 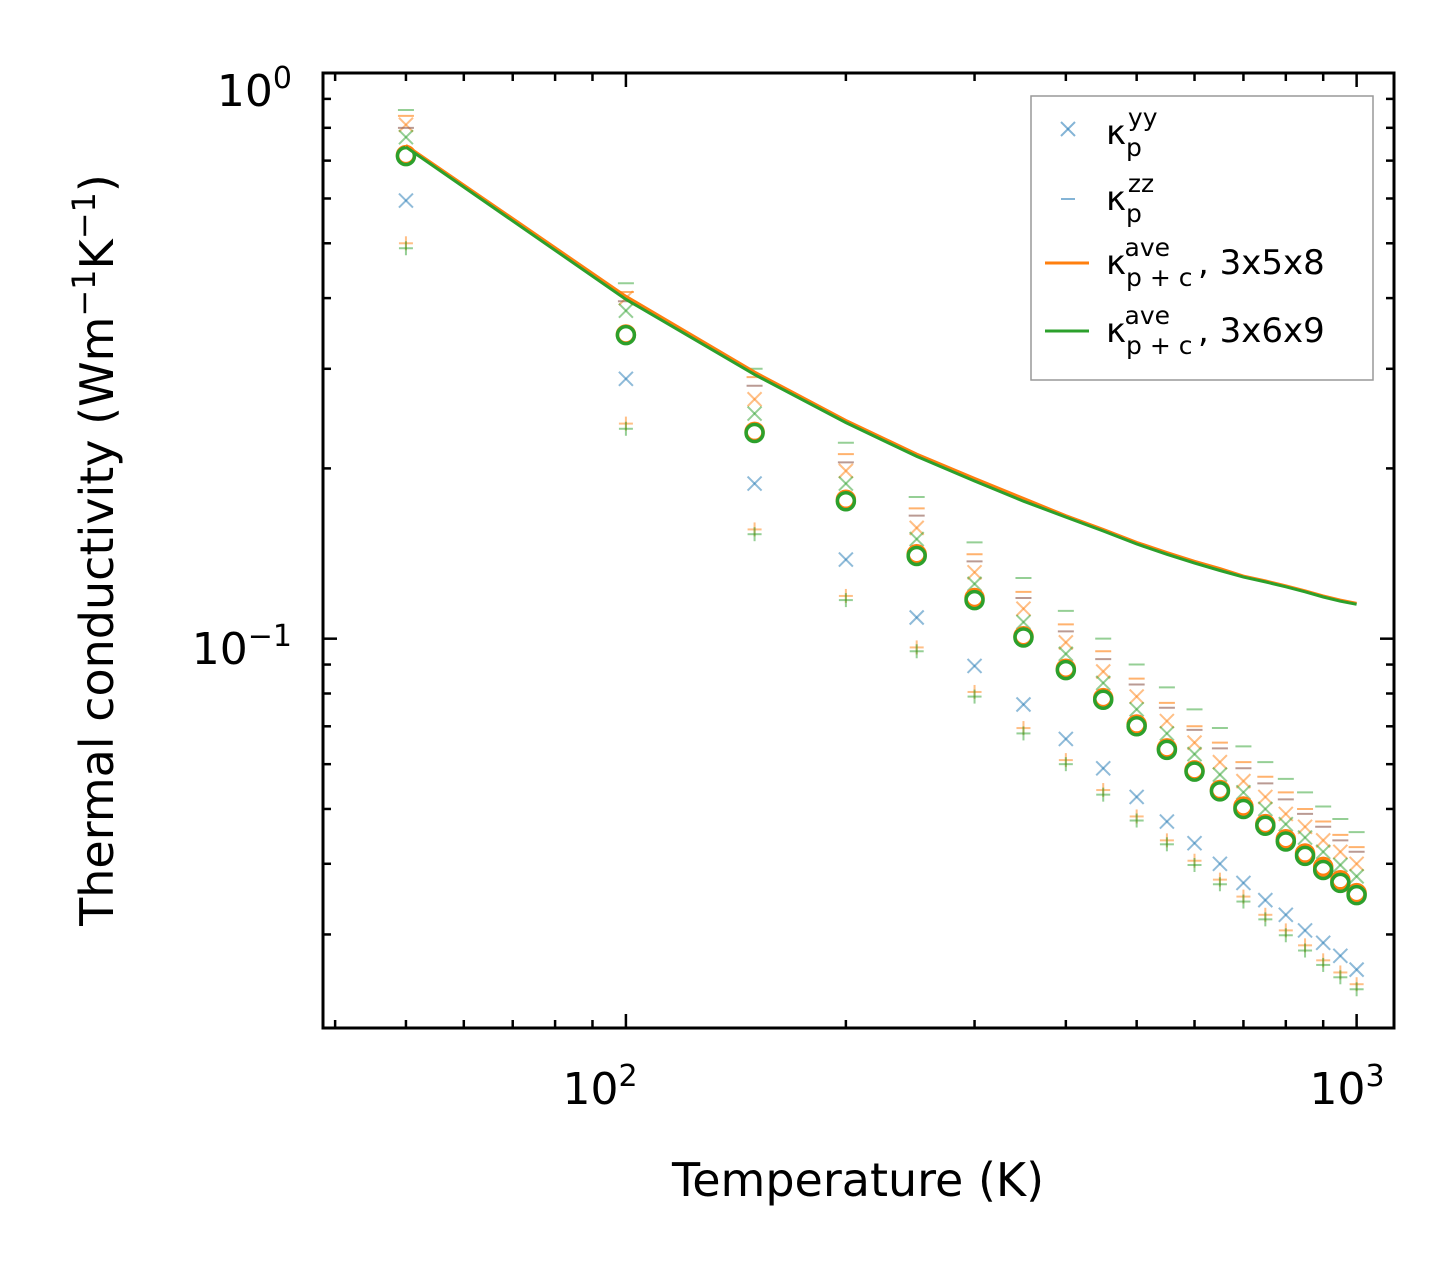 I want to click on legend-entry-kappa-ave-3x6x9: κp + cave, 3x6x9, so click(x=1185, y=330).